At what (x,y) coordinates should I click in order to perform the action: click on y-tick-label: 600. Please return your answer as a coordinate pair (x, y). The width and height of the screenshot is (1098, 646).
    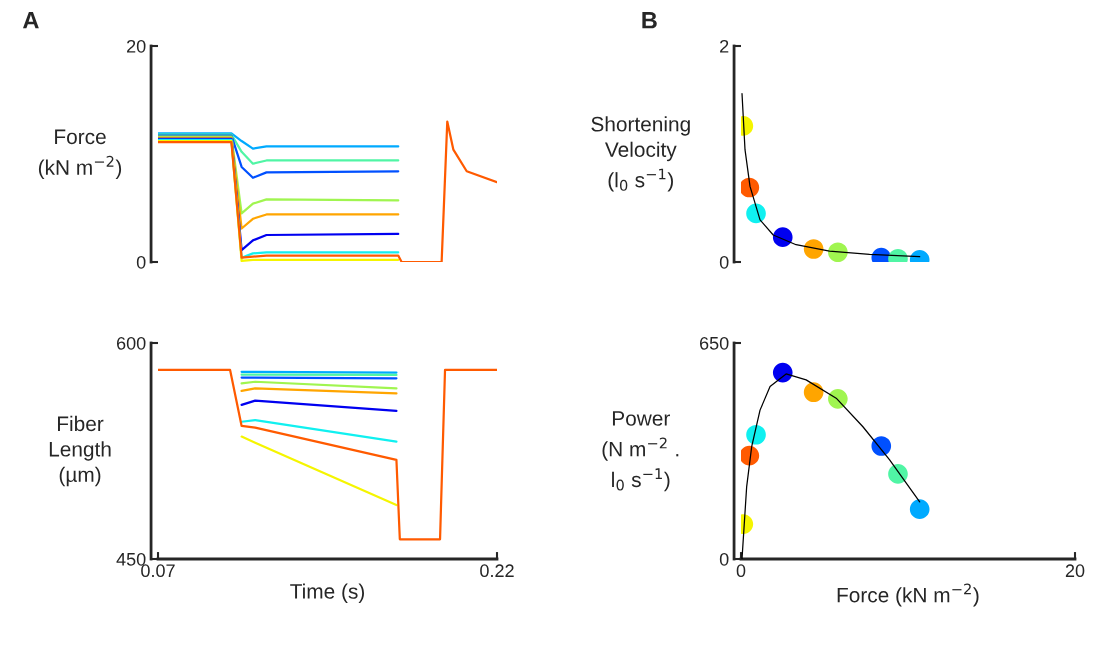
    Looking at the image, I should click on (131, 343).